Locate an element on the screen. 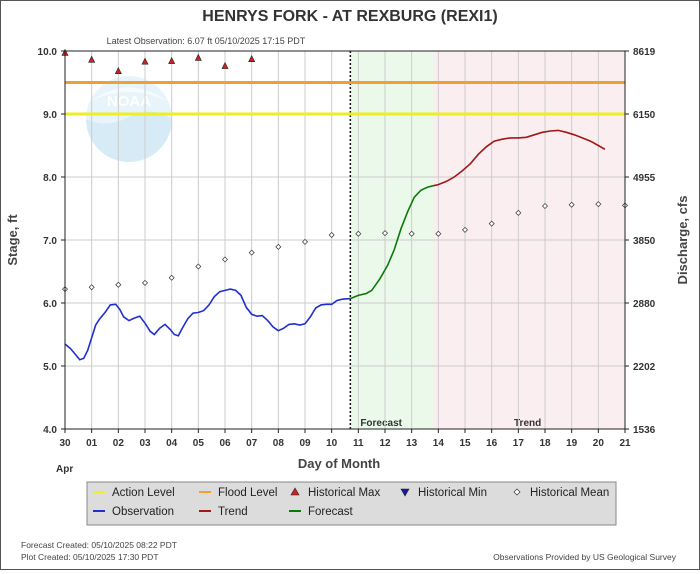 This screenshot has width=700, height=574. x-tick-label: 04 is located at coordinates (172, 443).